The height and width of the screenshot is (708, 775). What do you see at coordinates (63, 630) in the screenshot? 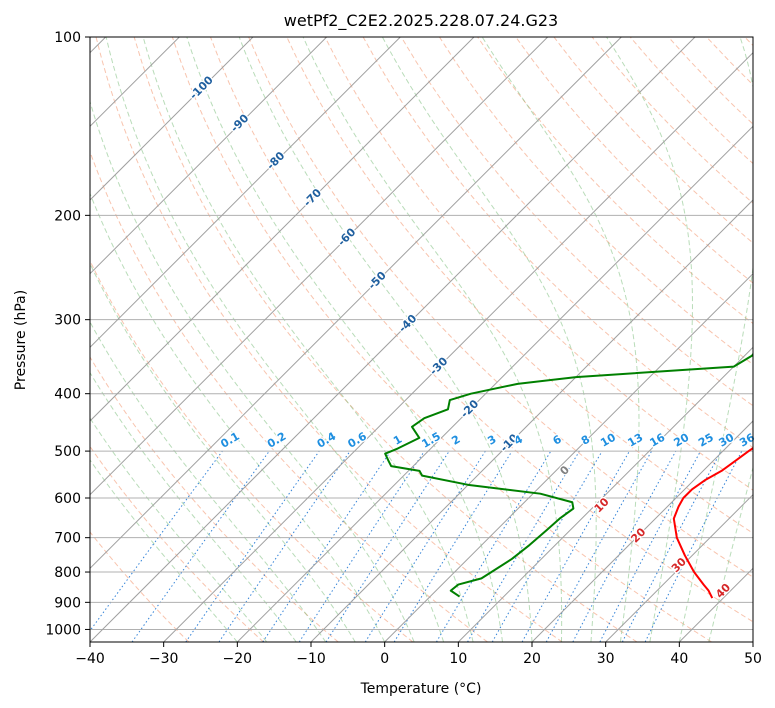
I see `y-tick-label: 1000` at bounding box center [63, 630].